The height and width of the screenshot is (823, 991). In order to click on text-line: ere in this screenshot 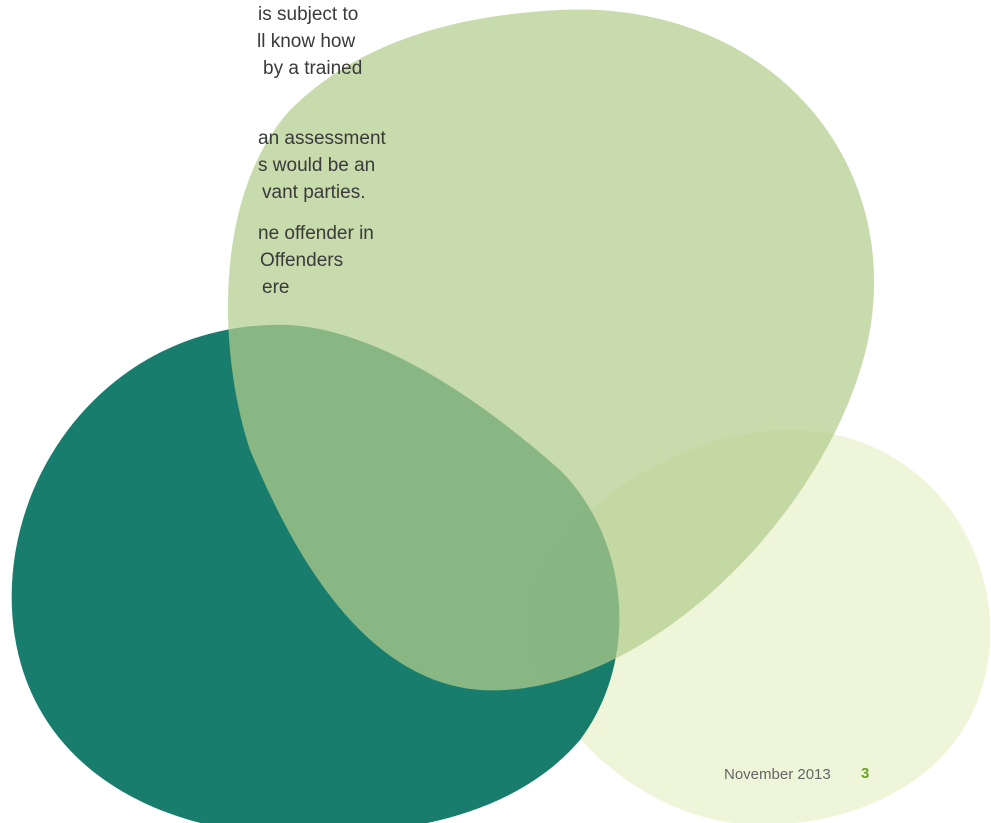, I will do `click(276, 287)`.